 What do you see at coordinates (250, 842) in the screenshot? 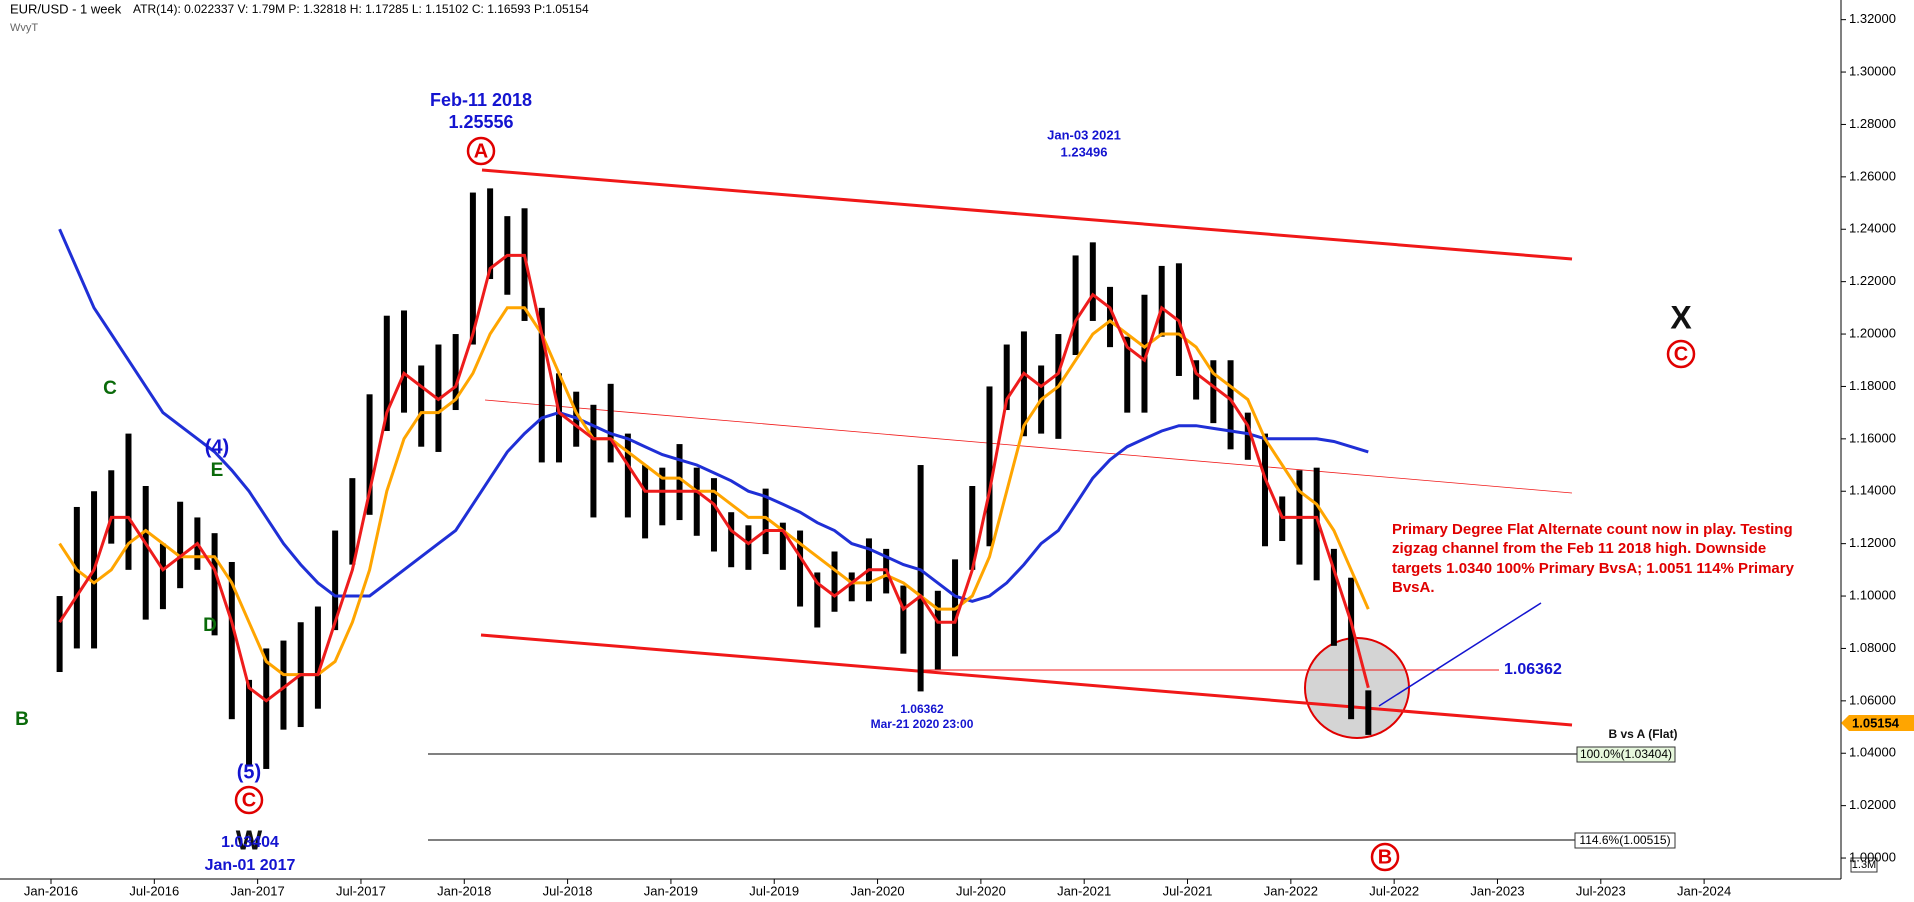
I see `annotation: 1.03404` at bounding box center [250, 842].